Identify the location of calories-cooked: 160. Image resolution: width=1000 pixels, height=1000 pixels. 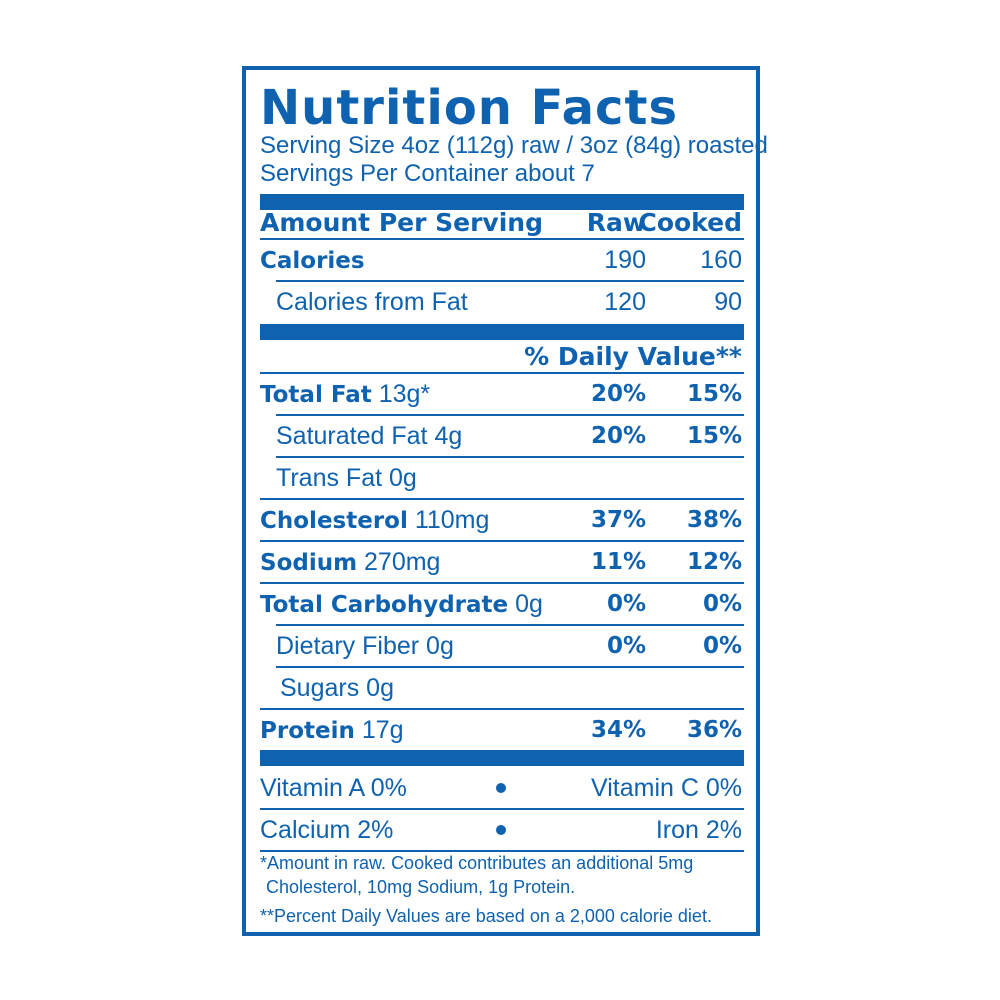
(721, 260).